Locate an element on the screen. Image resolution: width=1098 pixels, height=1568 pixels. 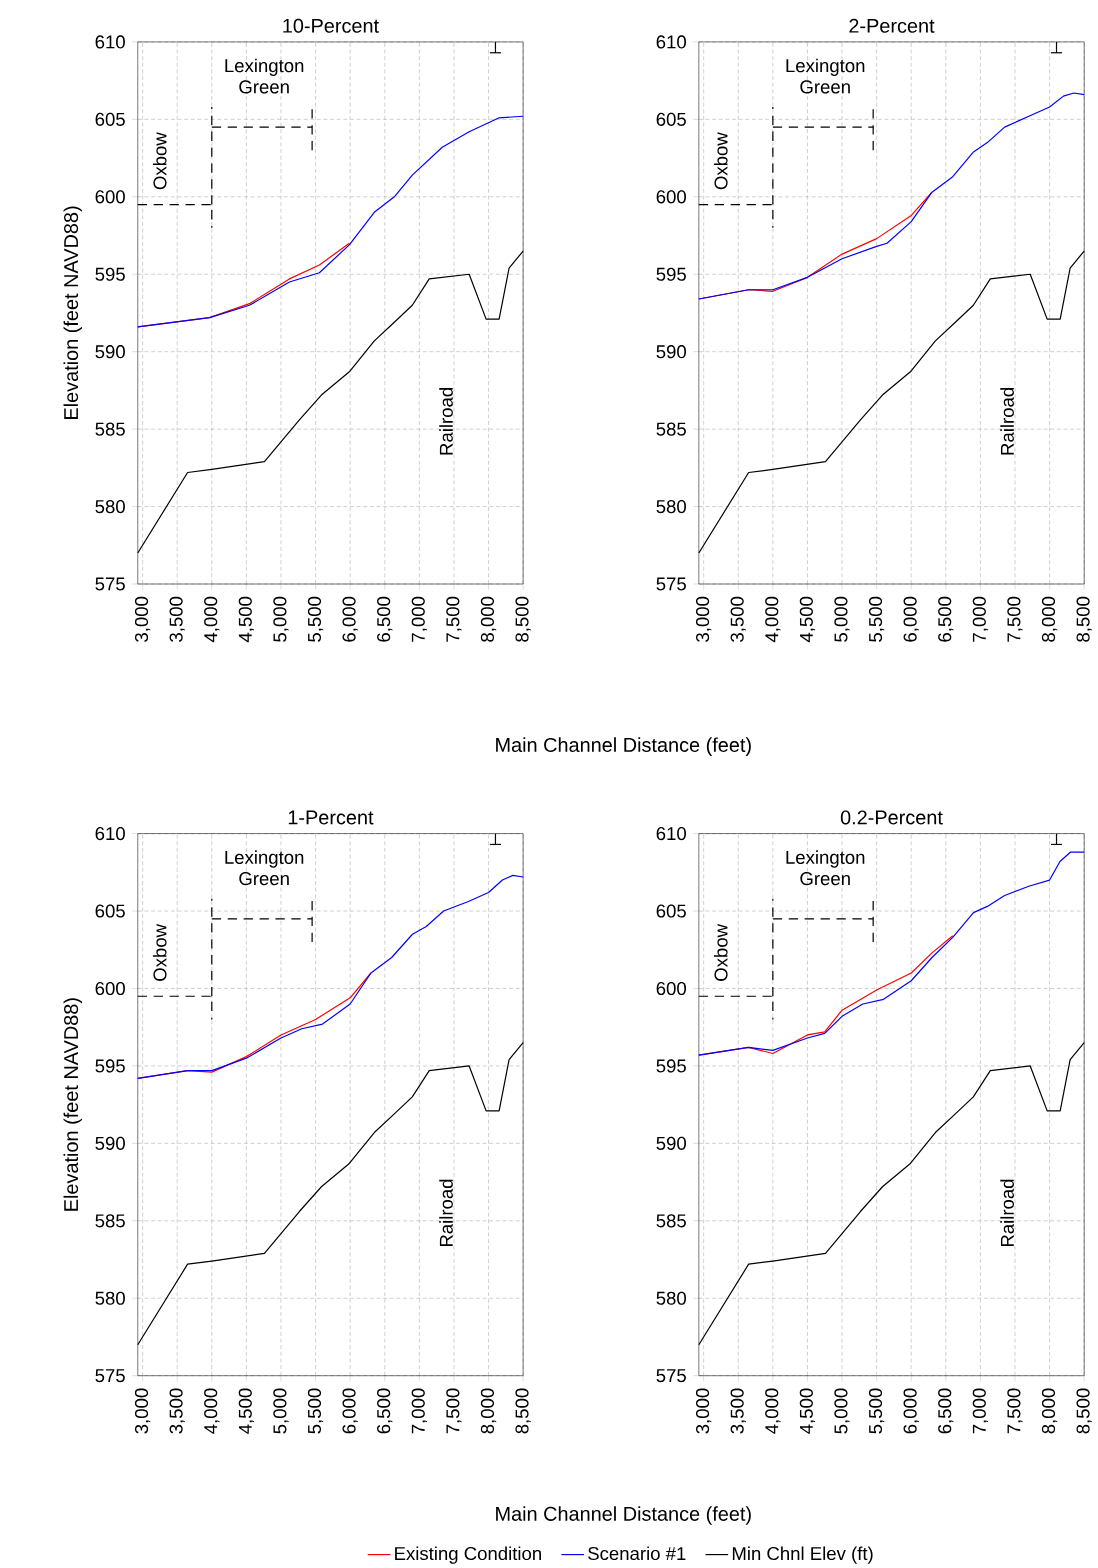
chart-title: 1-Percent is located at coordinates (331, 817).